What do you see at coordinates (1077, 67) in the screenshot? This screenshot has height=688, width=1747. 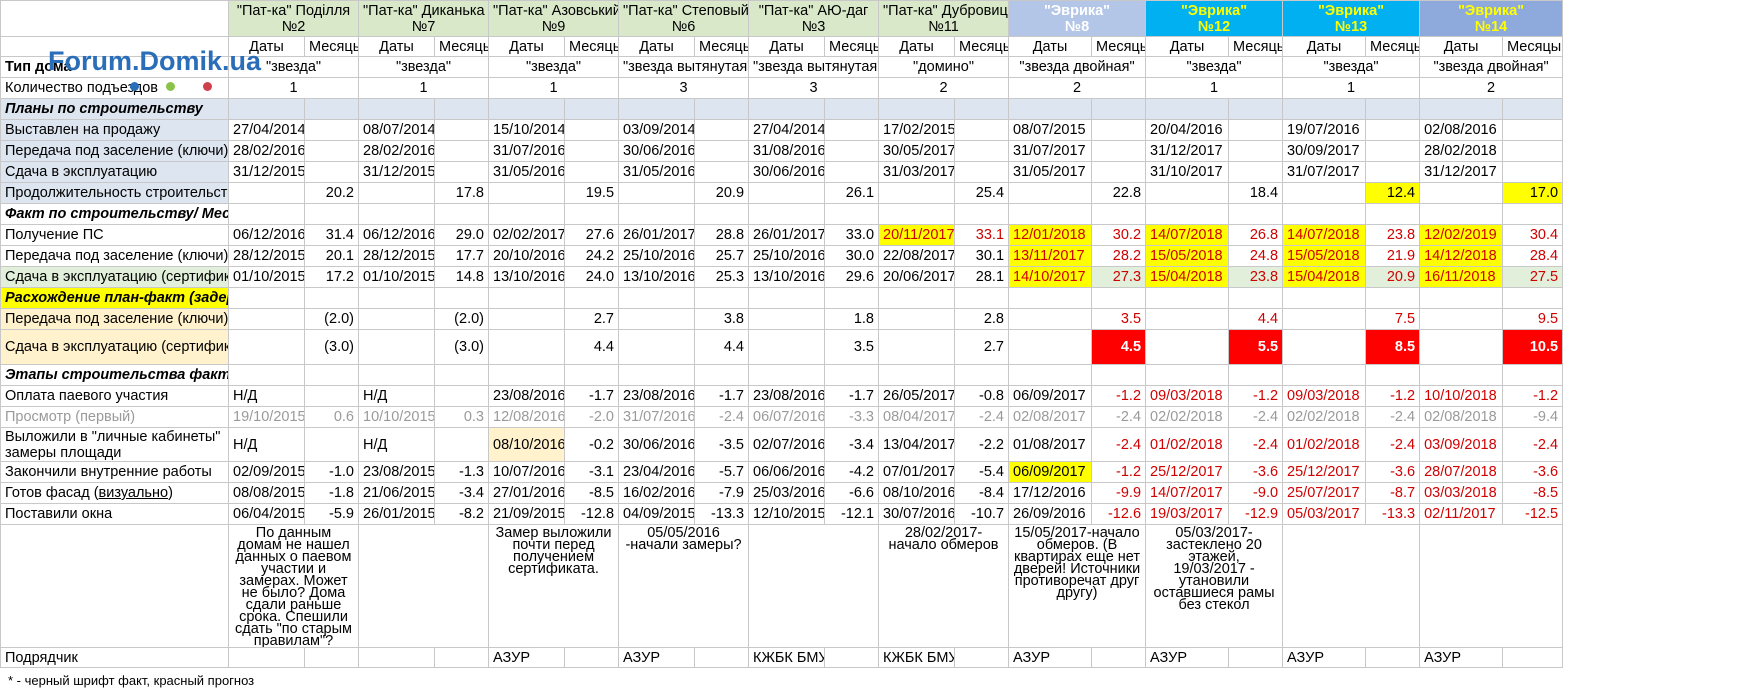 I see `house_type-value: "звезда двойная"` at bounding box center [1077, 67].